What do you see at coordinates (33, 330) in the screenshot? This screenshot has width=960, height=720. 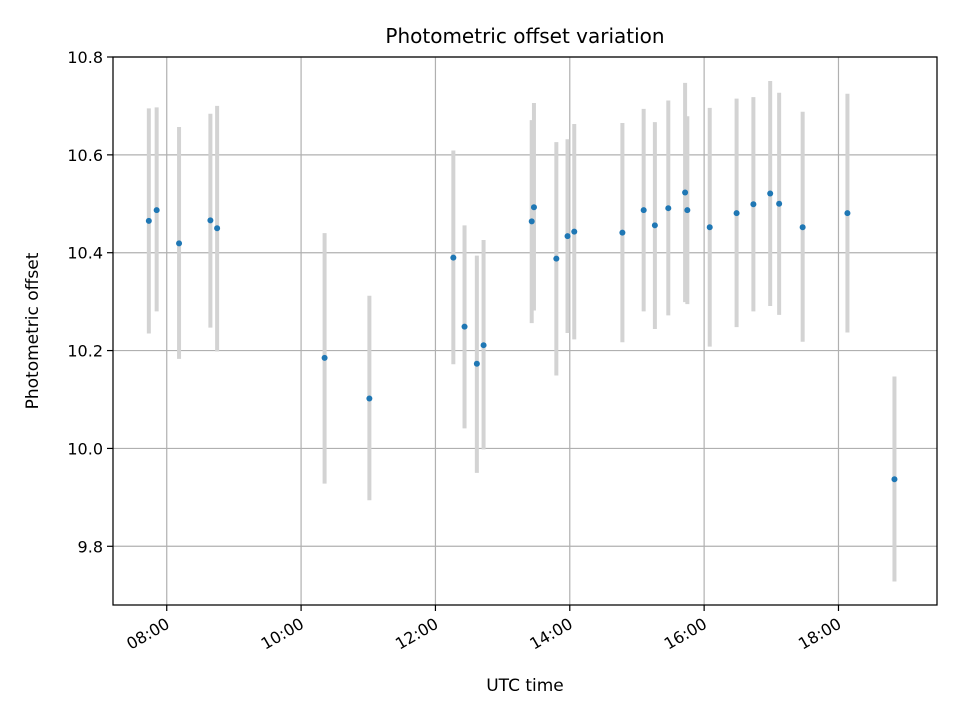 I see `y-axis-title: Photometric offset` at bounding box center [33, 330].